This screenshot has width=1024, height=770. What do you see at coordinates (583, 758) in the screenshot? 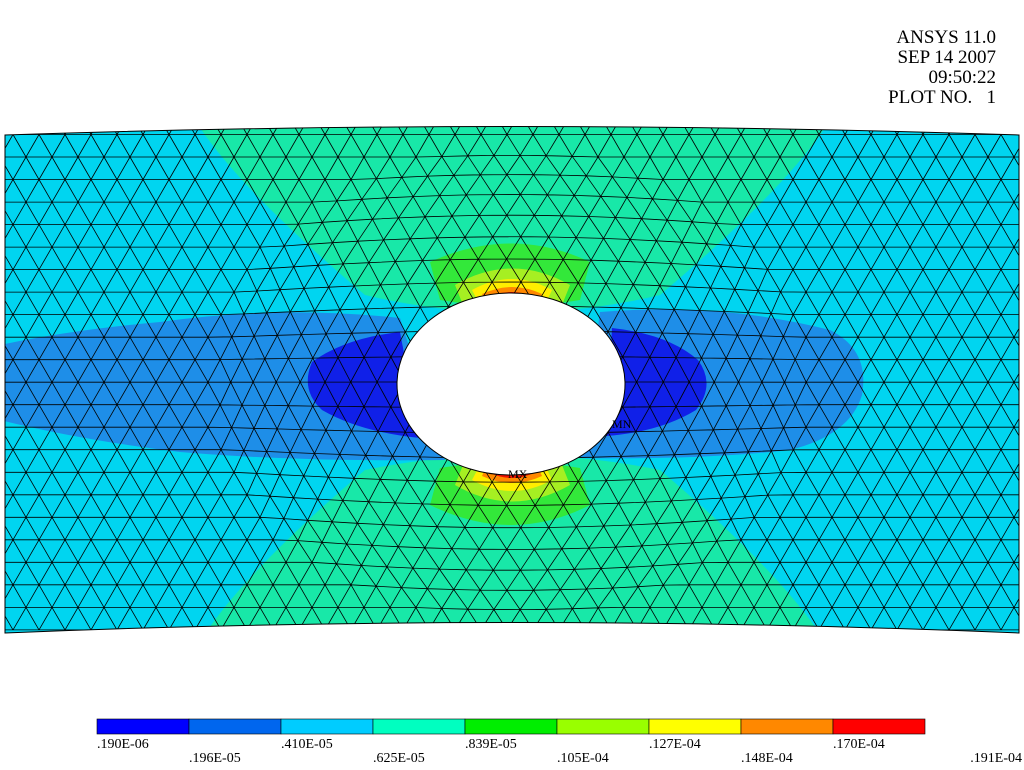
I see `legend-label-5: .105E-04` at bounding box center [583, 758].